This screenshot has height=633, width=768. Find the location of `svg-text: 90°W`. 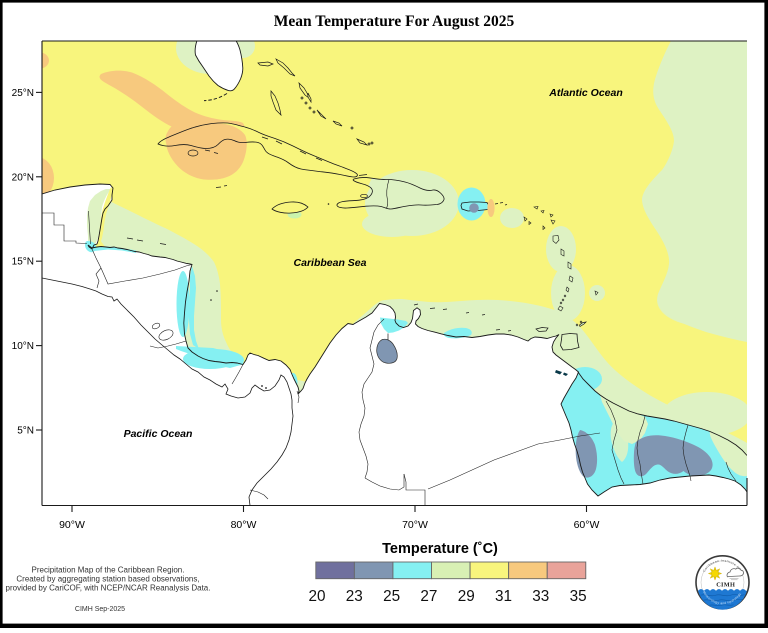

svg-text: 90°W is located at coordinates (72, 525).